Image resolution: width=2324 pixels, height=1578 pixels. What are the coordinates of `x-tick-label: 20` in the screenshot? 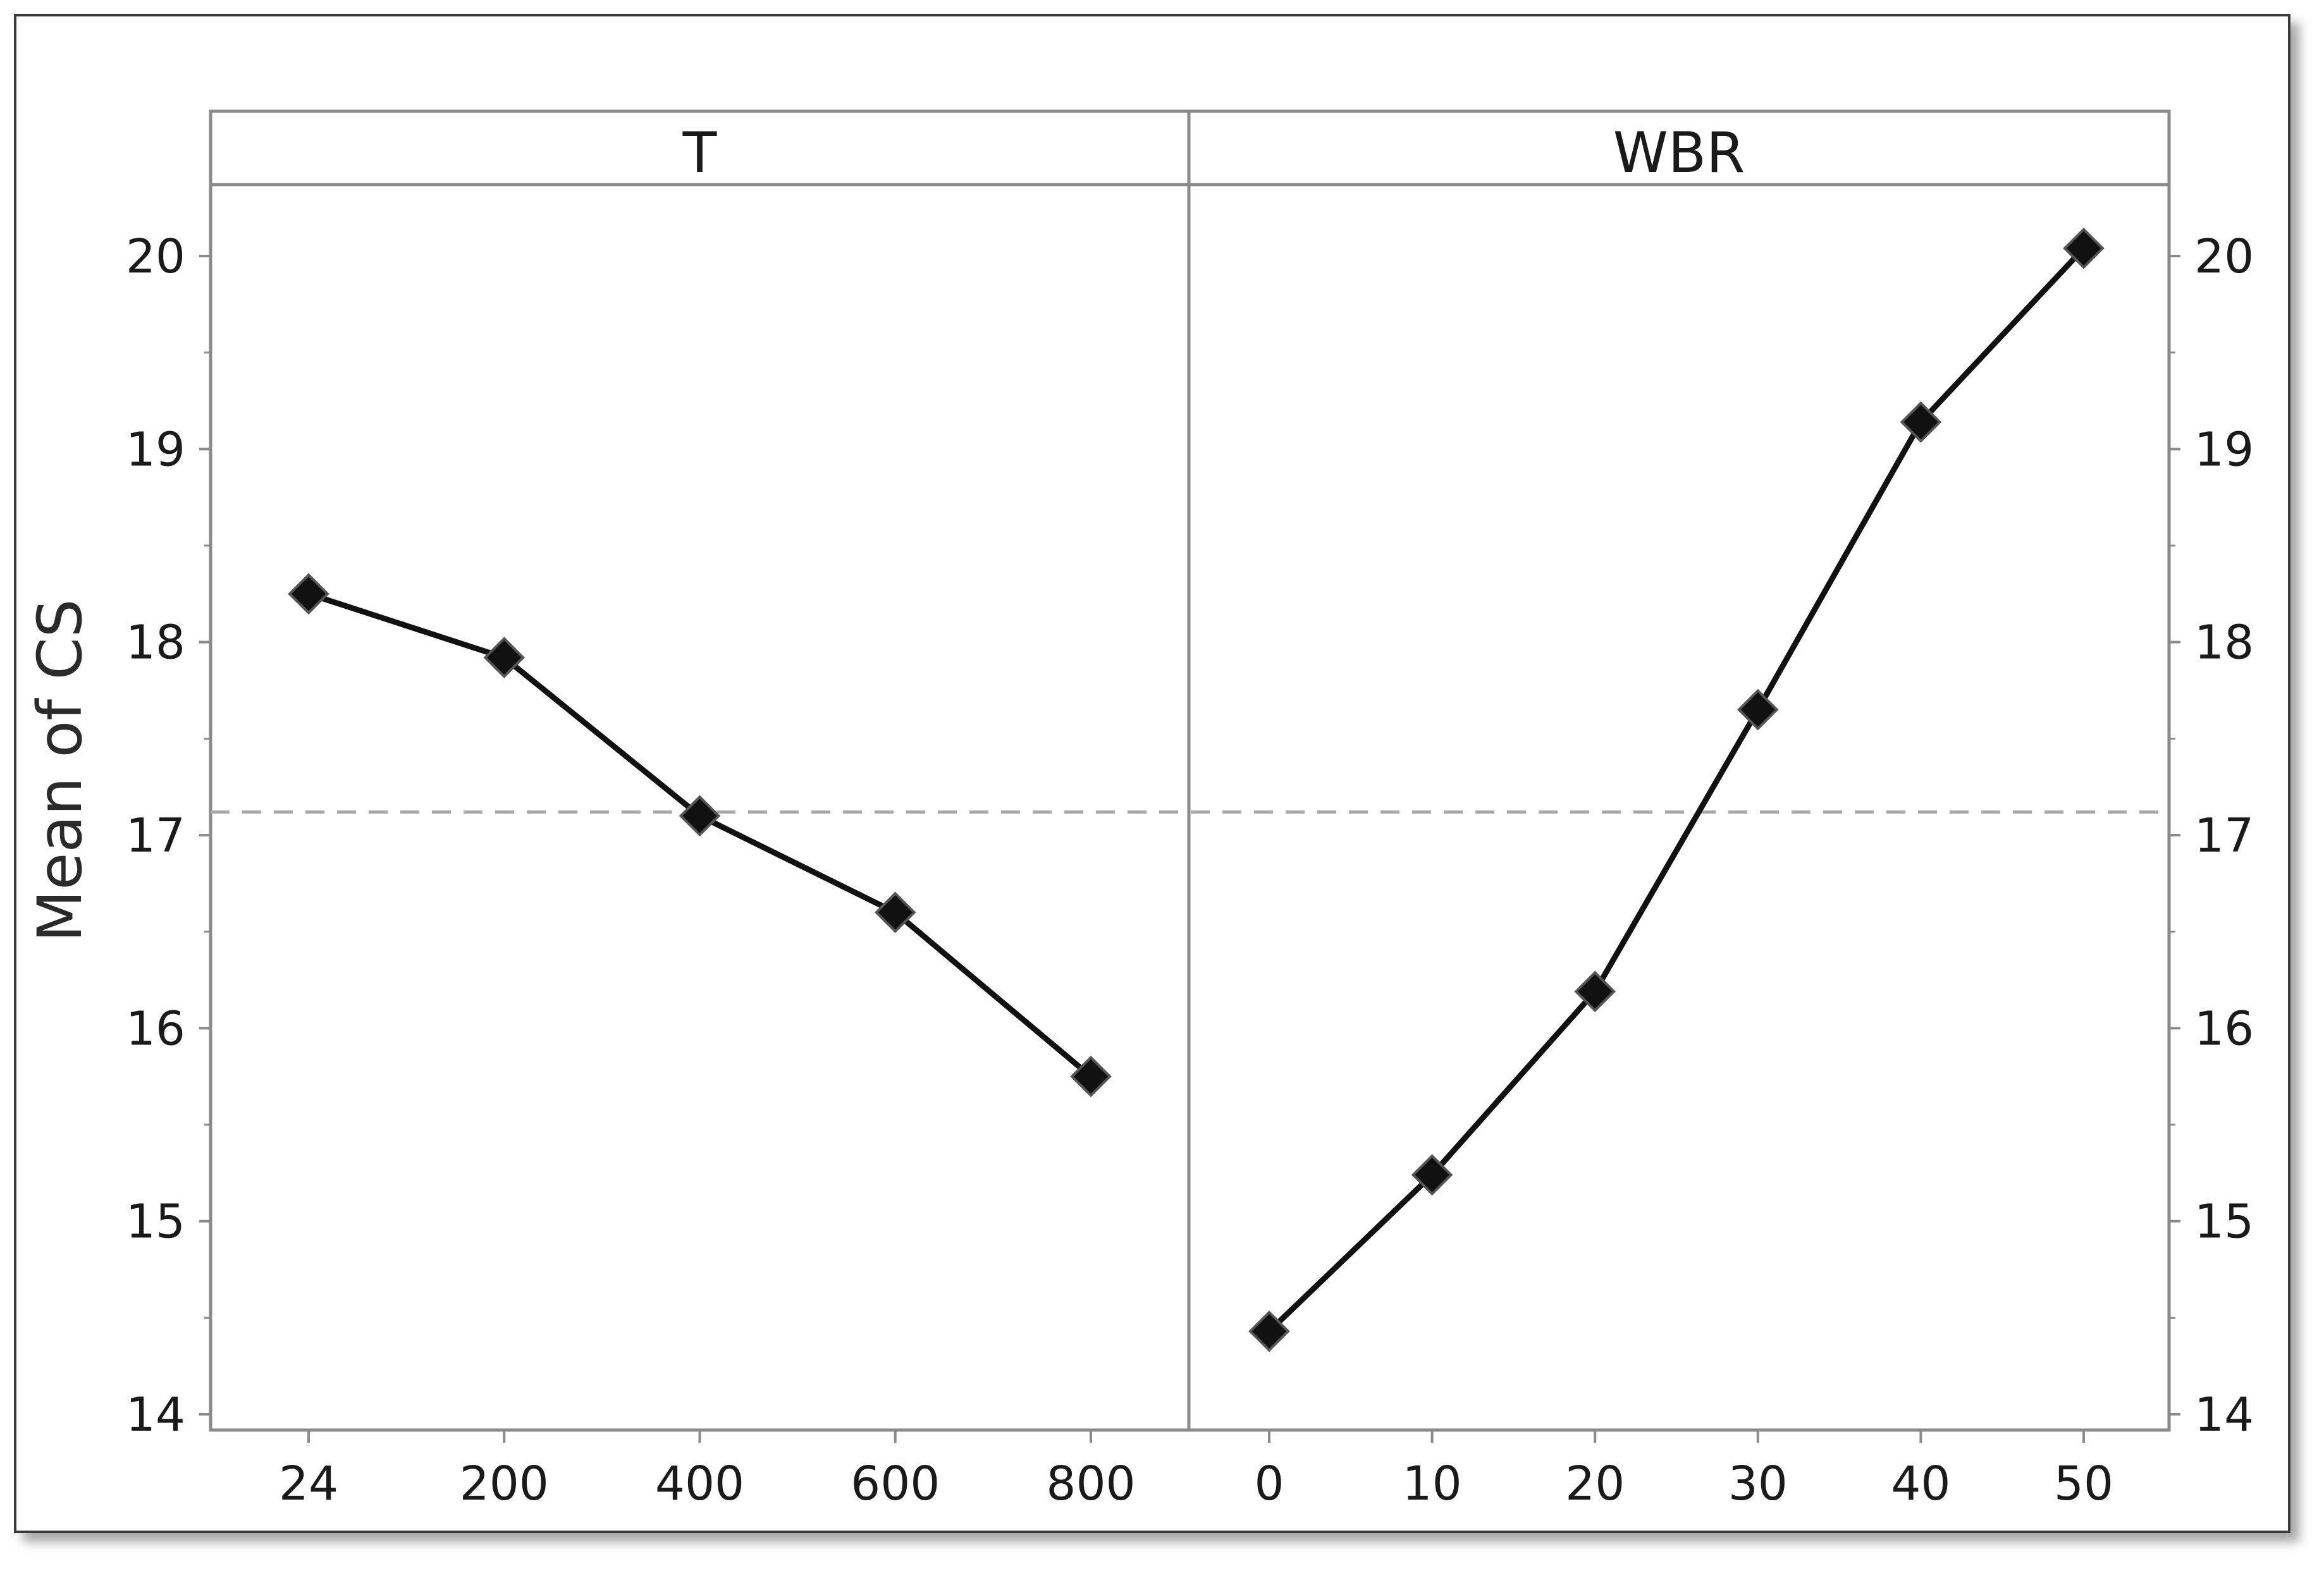 It's located at (1595, 1484).